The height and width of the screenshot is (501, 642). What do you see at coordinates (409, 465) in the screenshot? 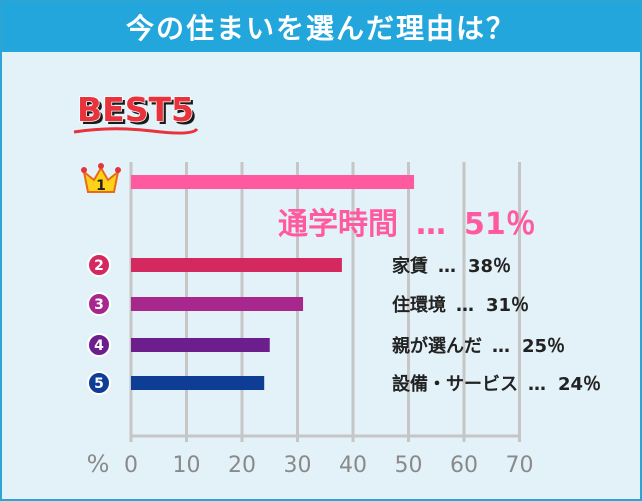
I see `x-tick-label: 50` at bounding box center [409, 465].